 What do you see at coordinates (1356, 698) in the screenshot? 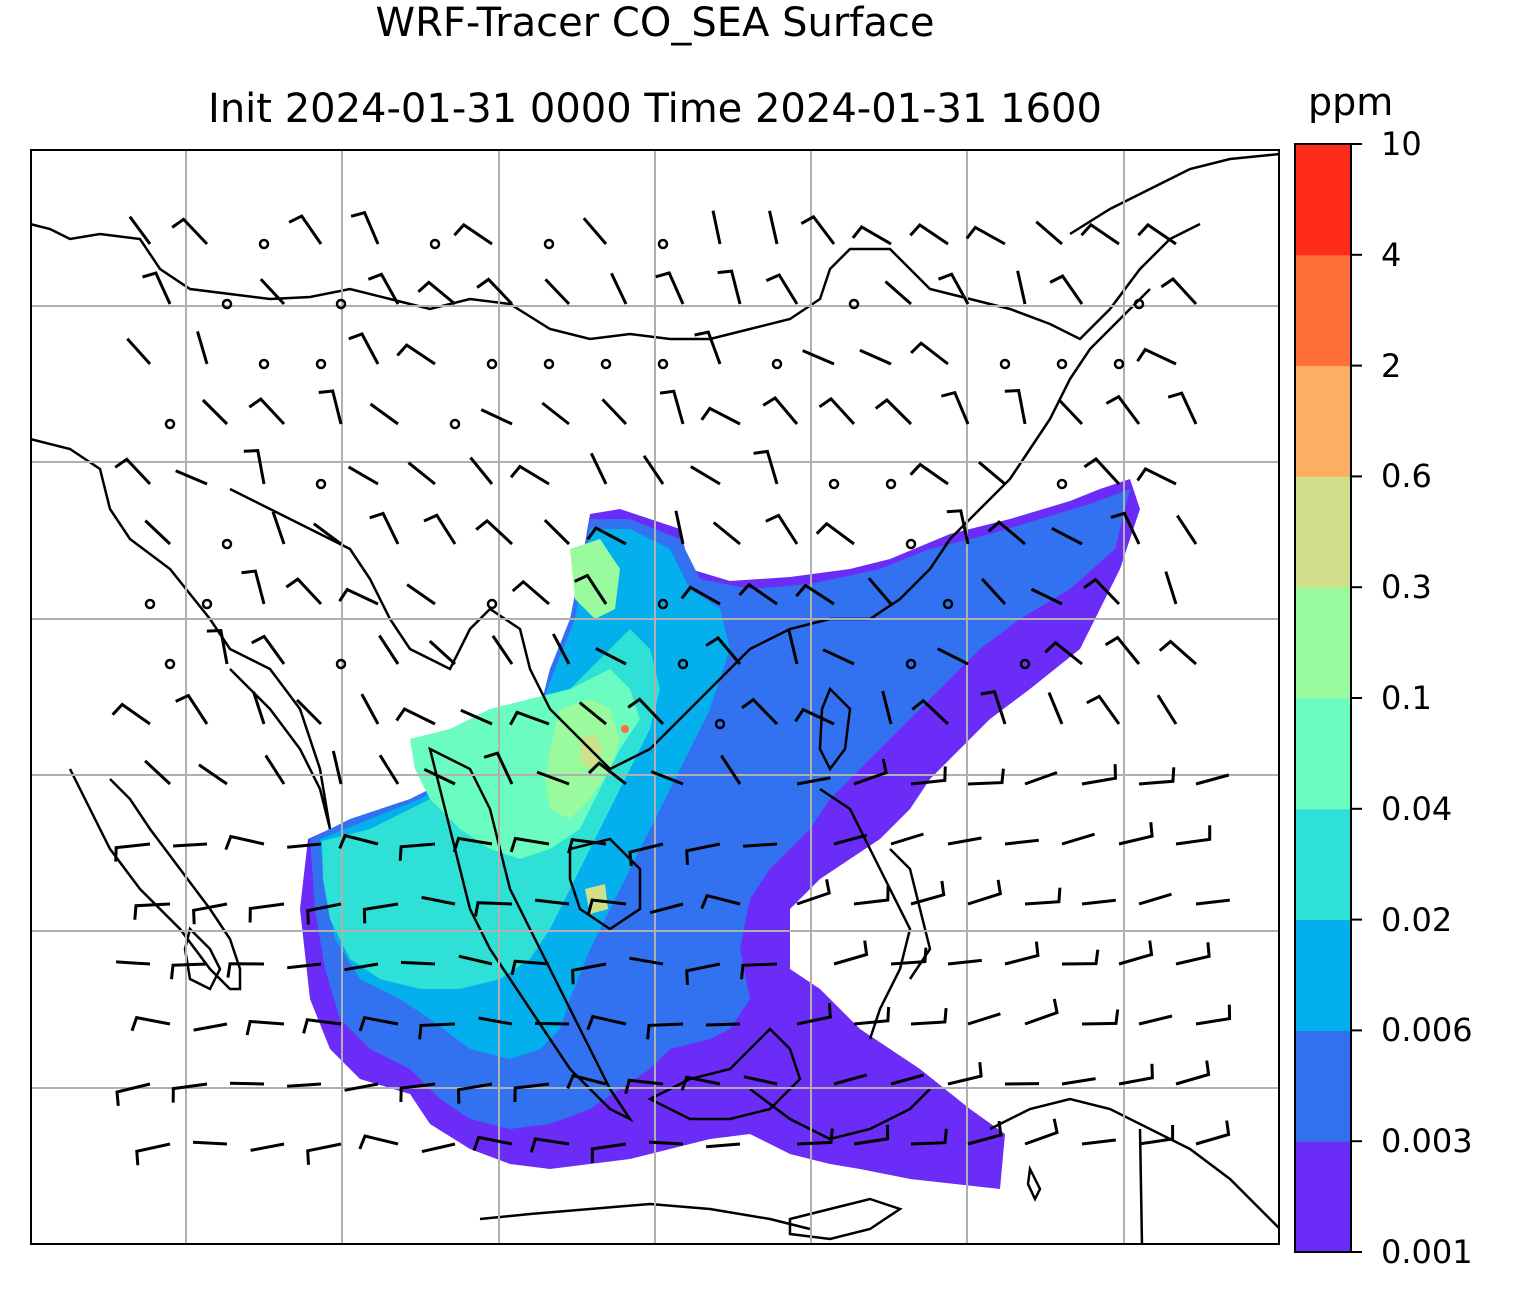
I see `colorbar-ticks` at bounding box center [1356, 698].